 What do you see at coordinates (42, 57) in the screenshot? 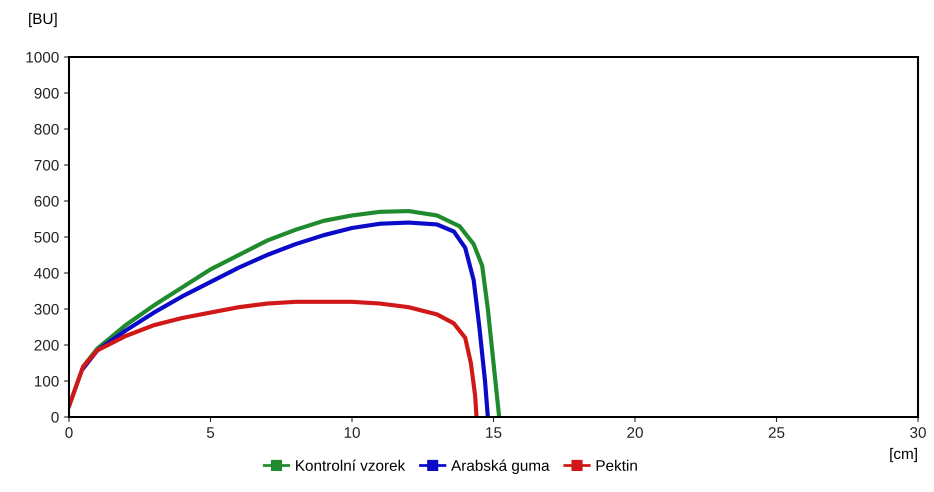
I see `y-tick-label: 1000` at bounding box center [42, 57].